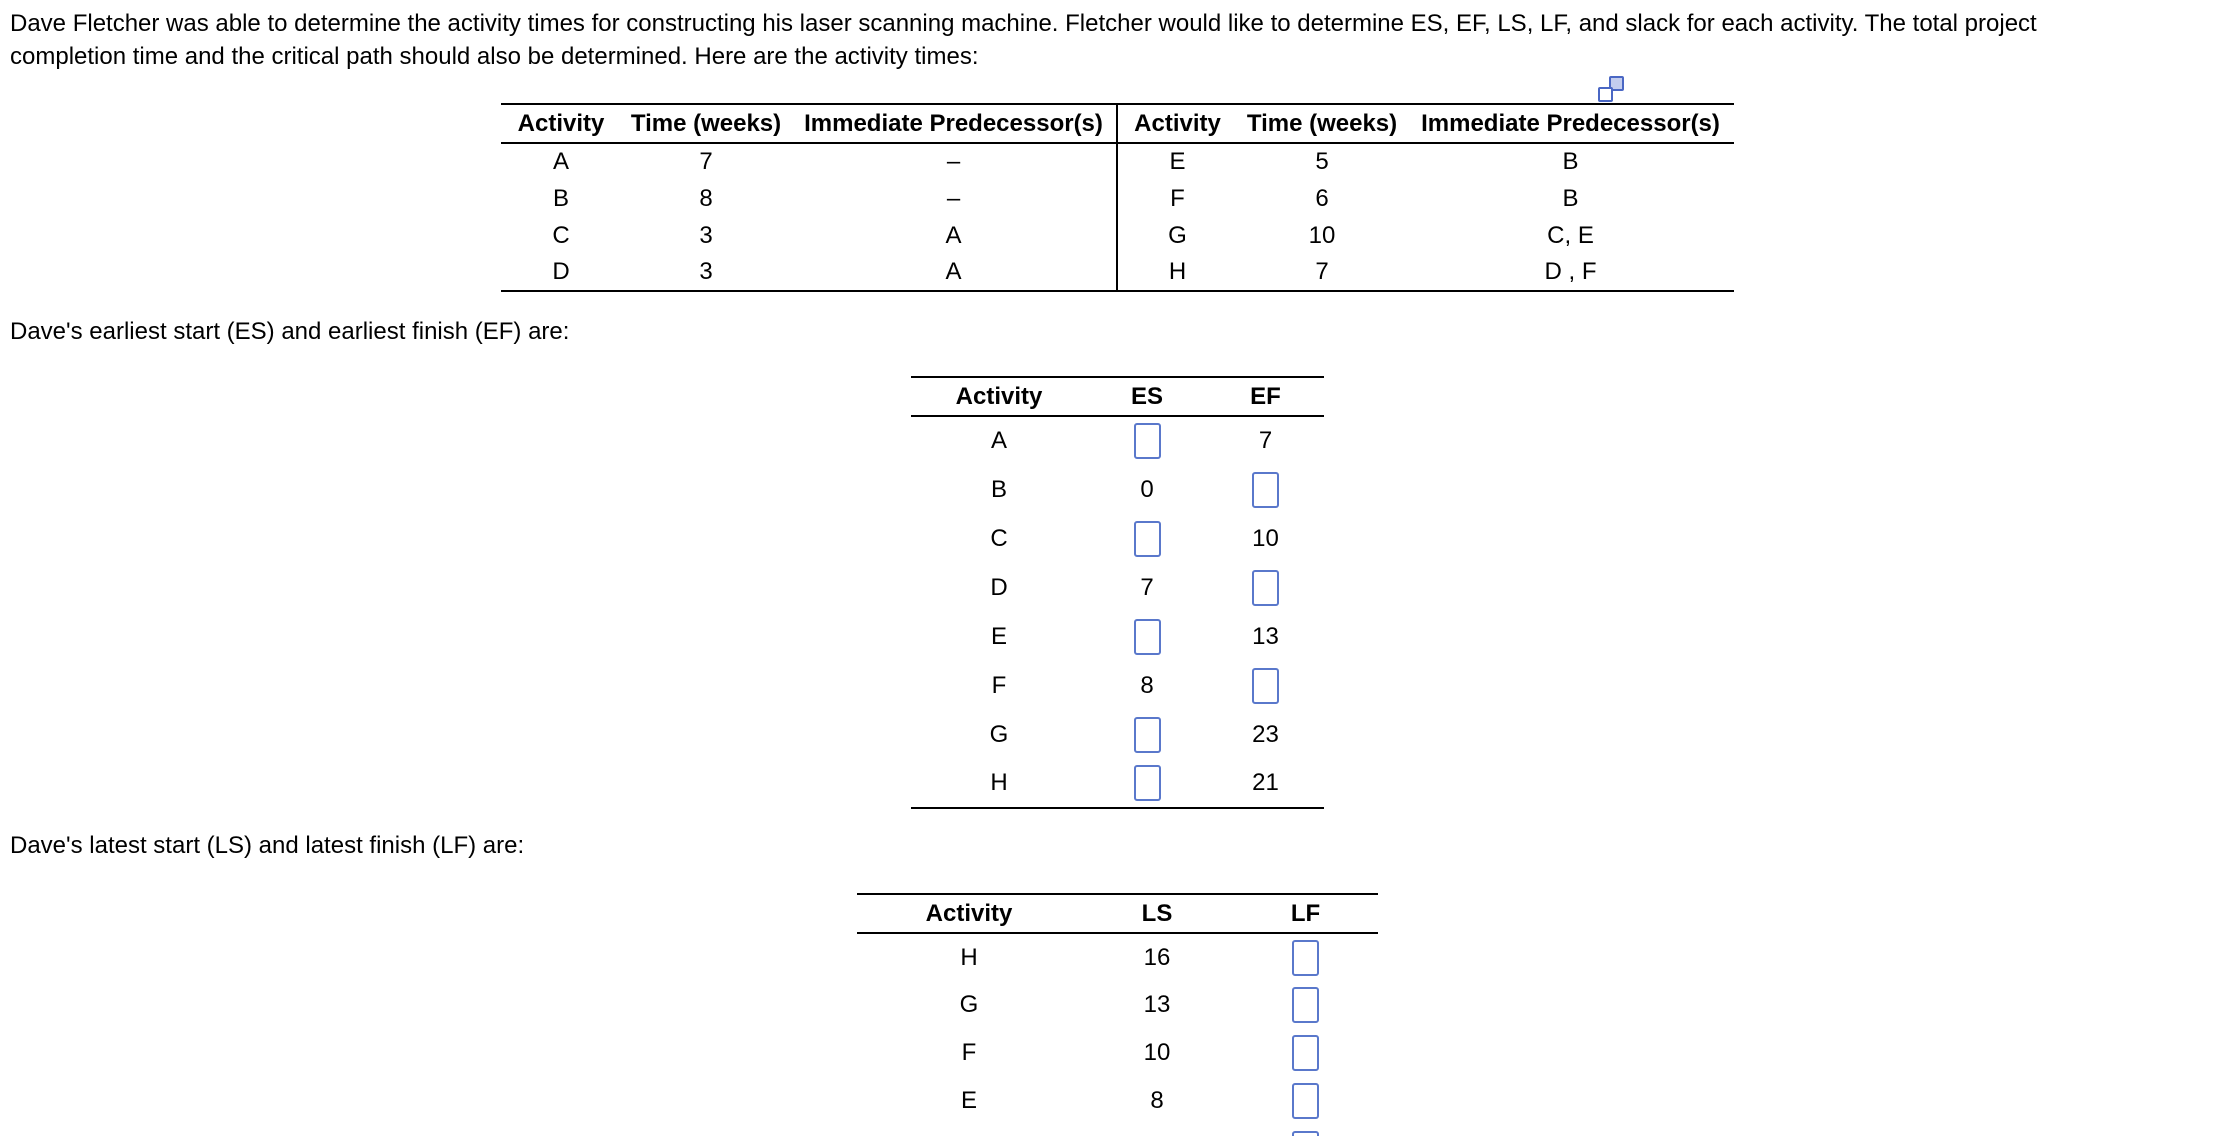 This screenshot has width=2232, height=1136. What do you see at coordinates (1322, 273) in the screenshot?
I see `time-cell-right: 7` at bounding box center [1322, 273].